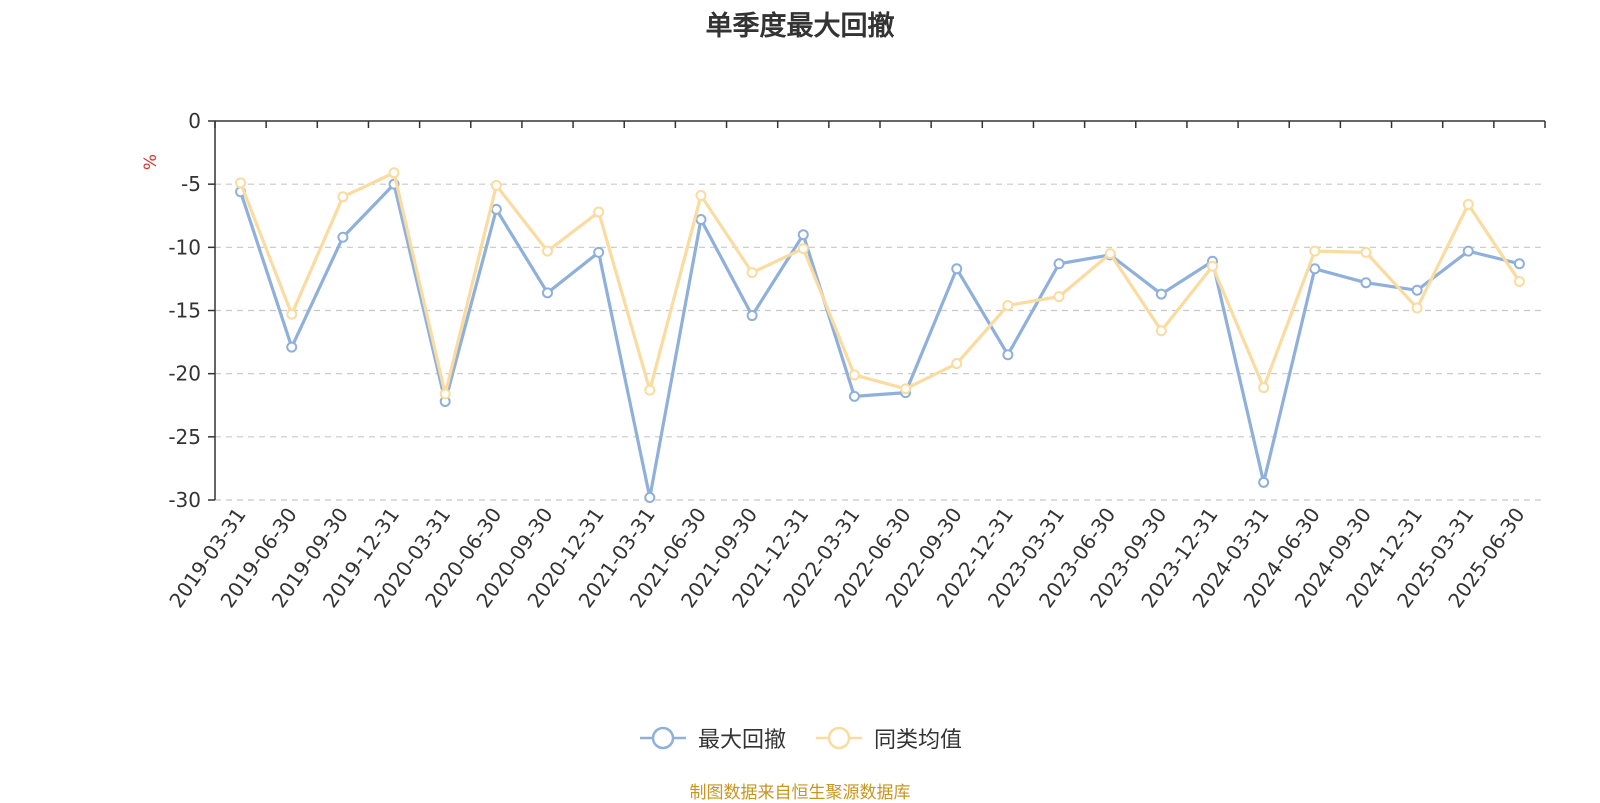 This screenshot has height=803, width=1600. I want to click on y-tick-label: -20, so click(184, 374).